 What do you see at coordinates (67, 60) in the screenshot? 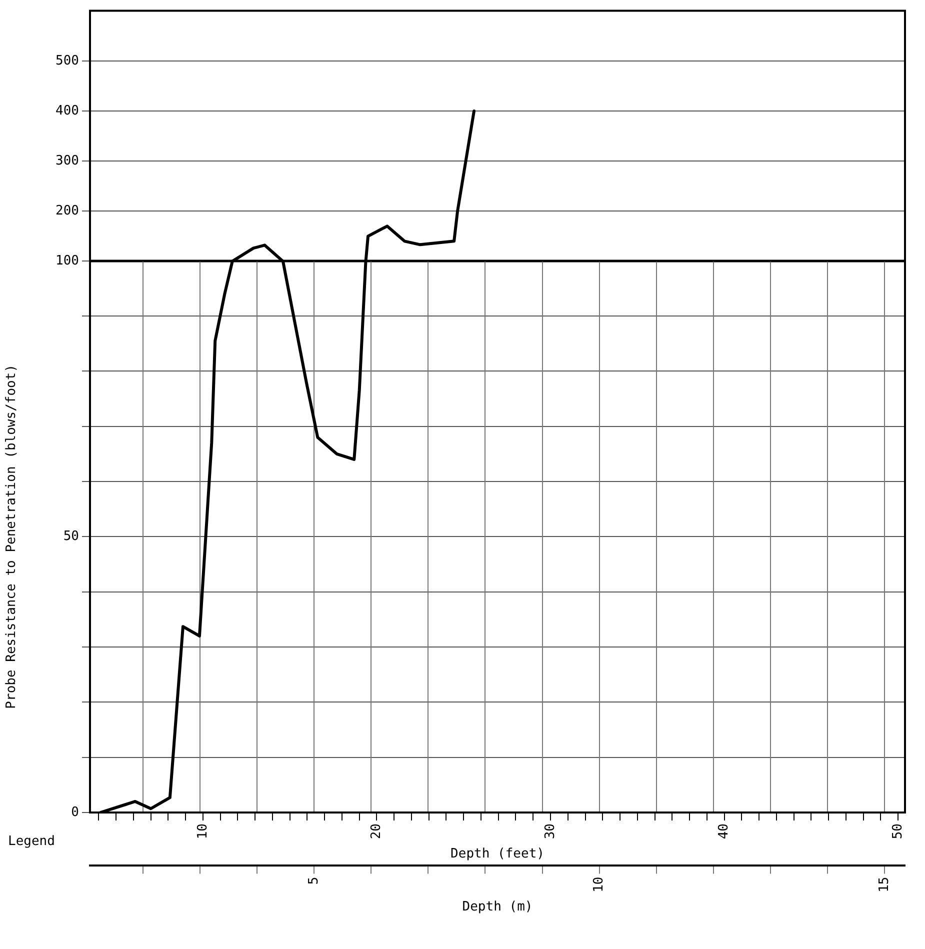
I see `y-tick-label: 500` at bounding box center [67, 60].